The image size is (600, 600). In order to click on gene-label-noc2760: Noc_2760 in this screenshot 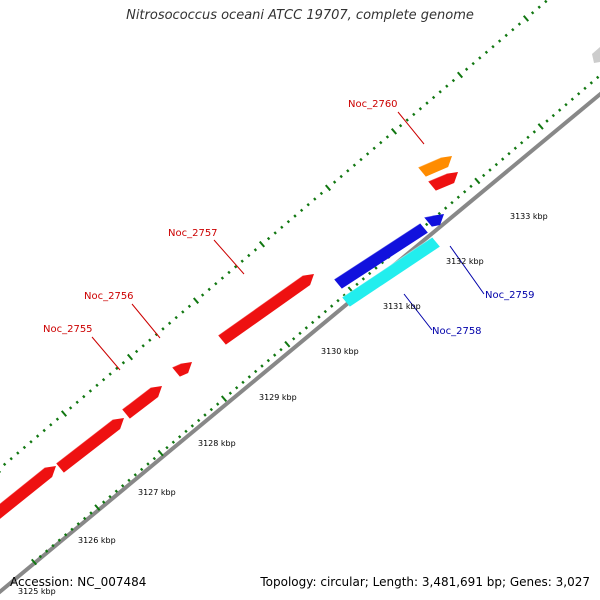, I will do `click(373, 104)`.